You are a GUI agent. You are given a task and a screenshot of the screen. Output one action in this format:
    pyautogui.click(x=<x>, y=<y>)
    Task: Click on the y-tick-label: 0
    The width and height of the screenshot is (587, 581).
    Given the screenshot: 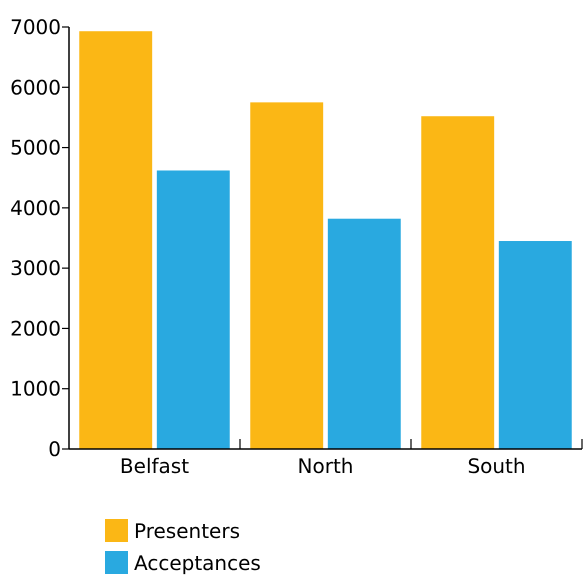 What is the action you would take?
    pyautogui.click(x=54, y=449)
    